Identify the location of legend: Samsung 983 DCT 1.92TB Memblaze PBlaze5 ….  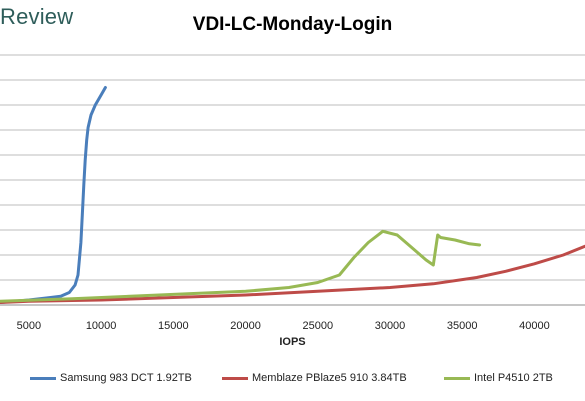
(292, 381).